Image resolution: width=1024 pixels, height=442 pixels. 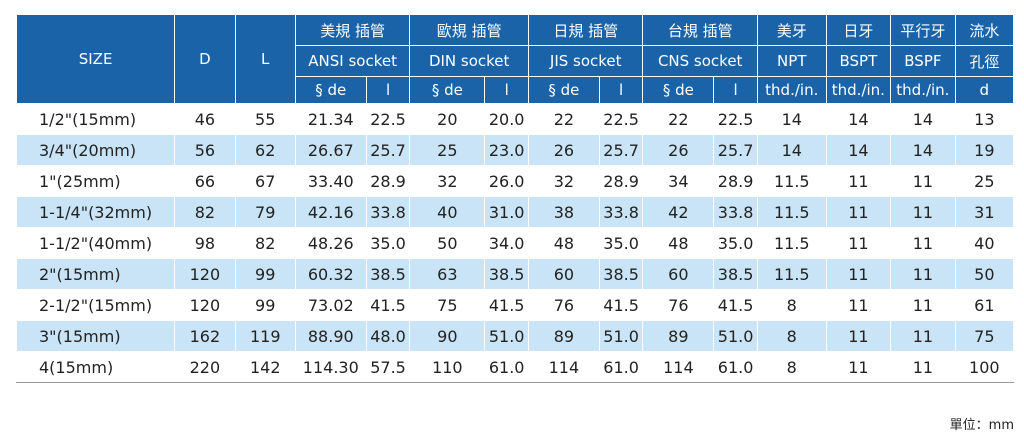 I want to click on value-cell: 20, so click(x=447, y=119).